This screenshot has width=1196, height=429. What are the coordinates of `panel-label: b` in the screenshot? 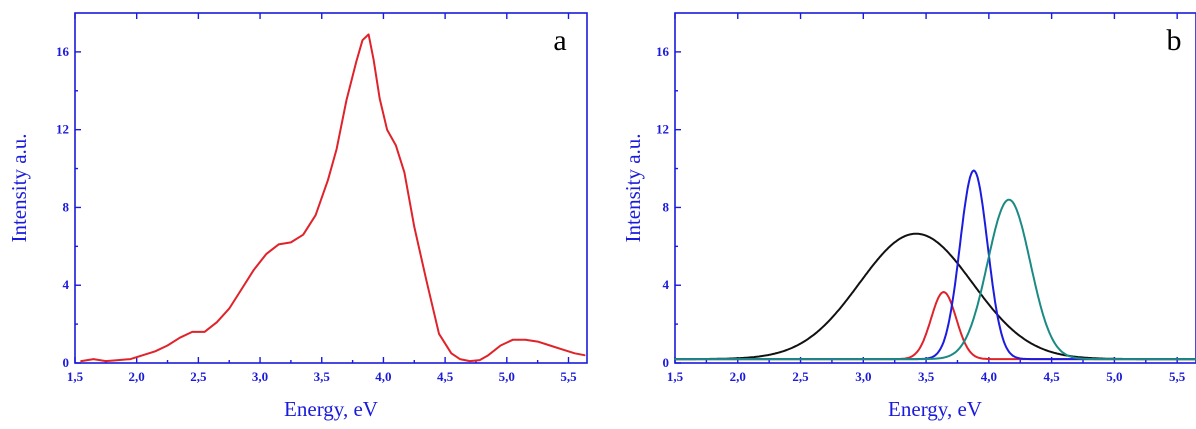 It's located at (1174, 40).